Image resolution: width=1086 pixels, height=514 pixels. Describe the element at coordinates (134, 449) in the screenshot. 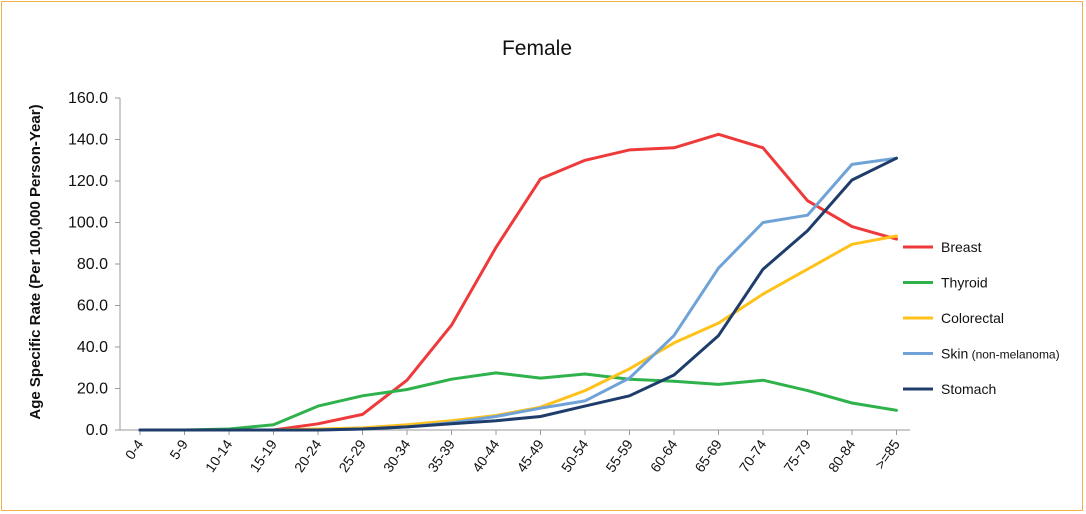

I see `x-tick-label: 0-4` at that location.